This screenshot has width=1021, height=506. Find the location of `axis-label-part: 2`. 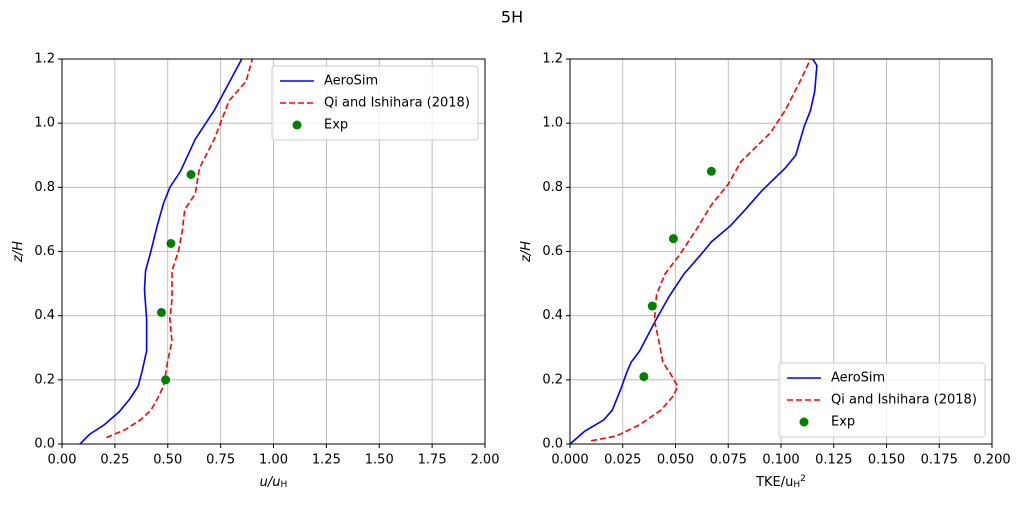

axis-label-part: 2 is located at coordinates (803, 479).